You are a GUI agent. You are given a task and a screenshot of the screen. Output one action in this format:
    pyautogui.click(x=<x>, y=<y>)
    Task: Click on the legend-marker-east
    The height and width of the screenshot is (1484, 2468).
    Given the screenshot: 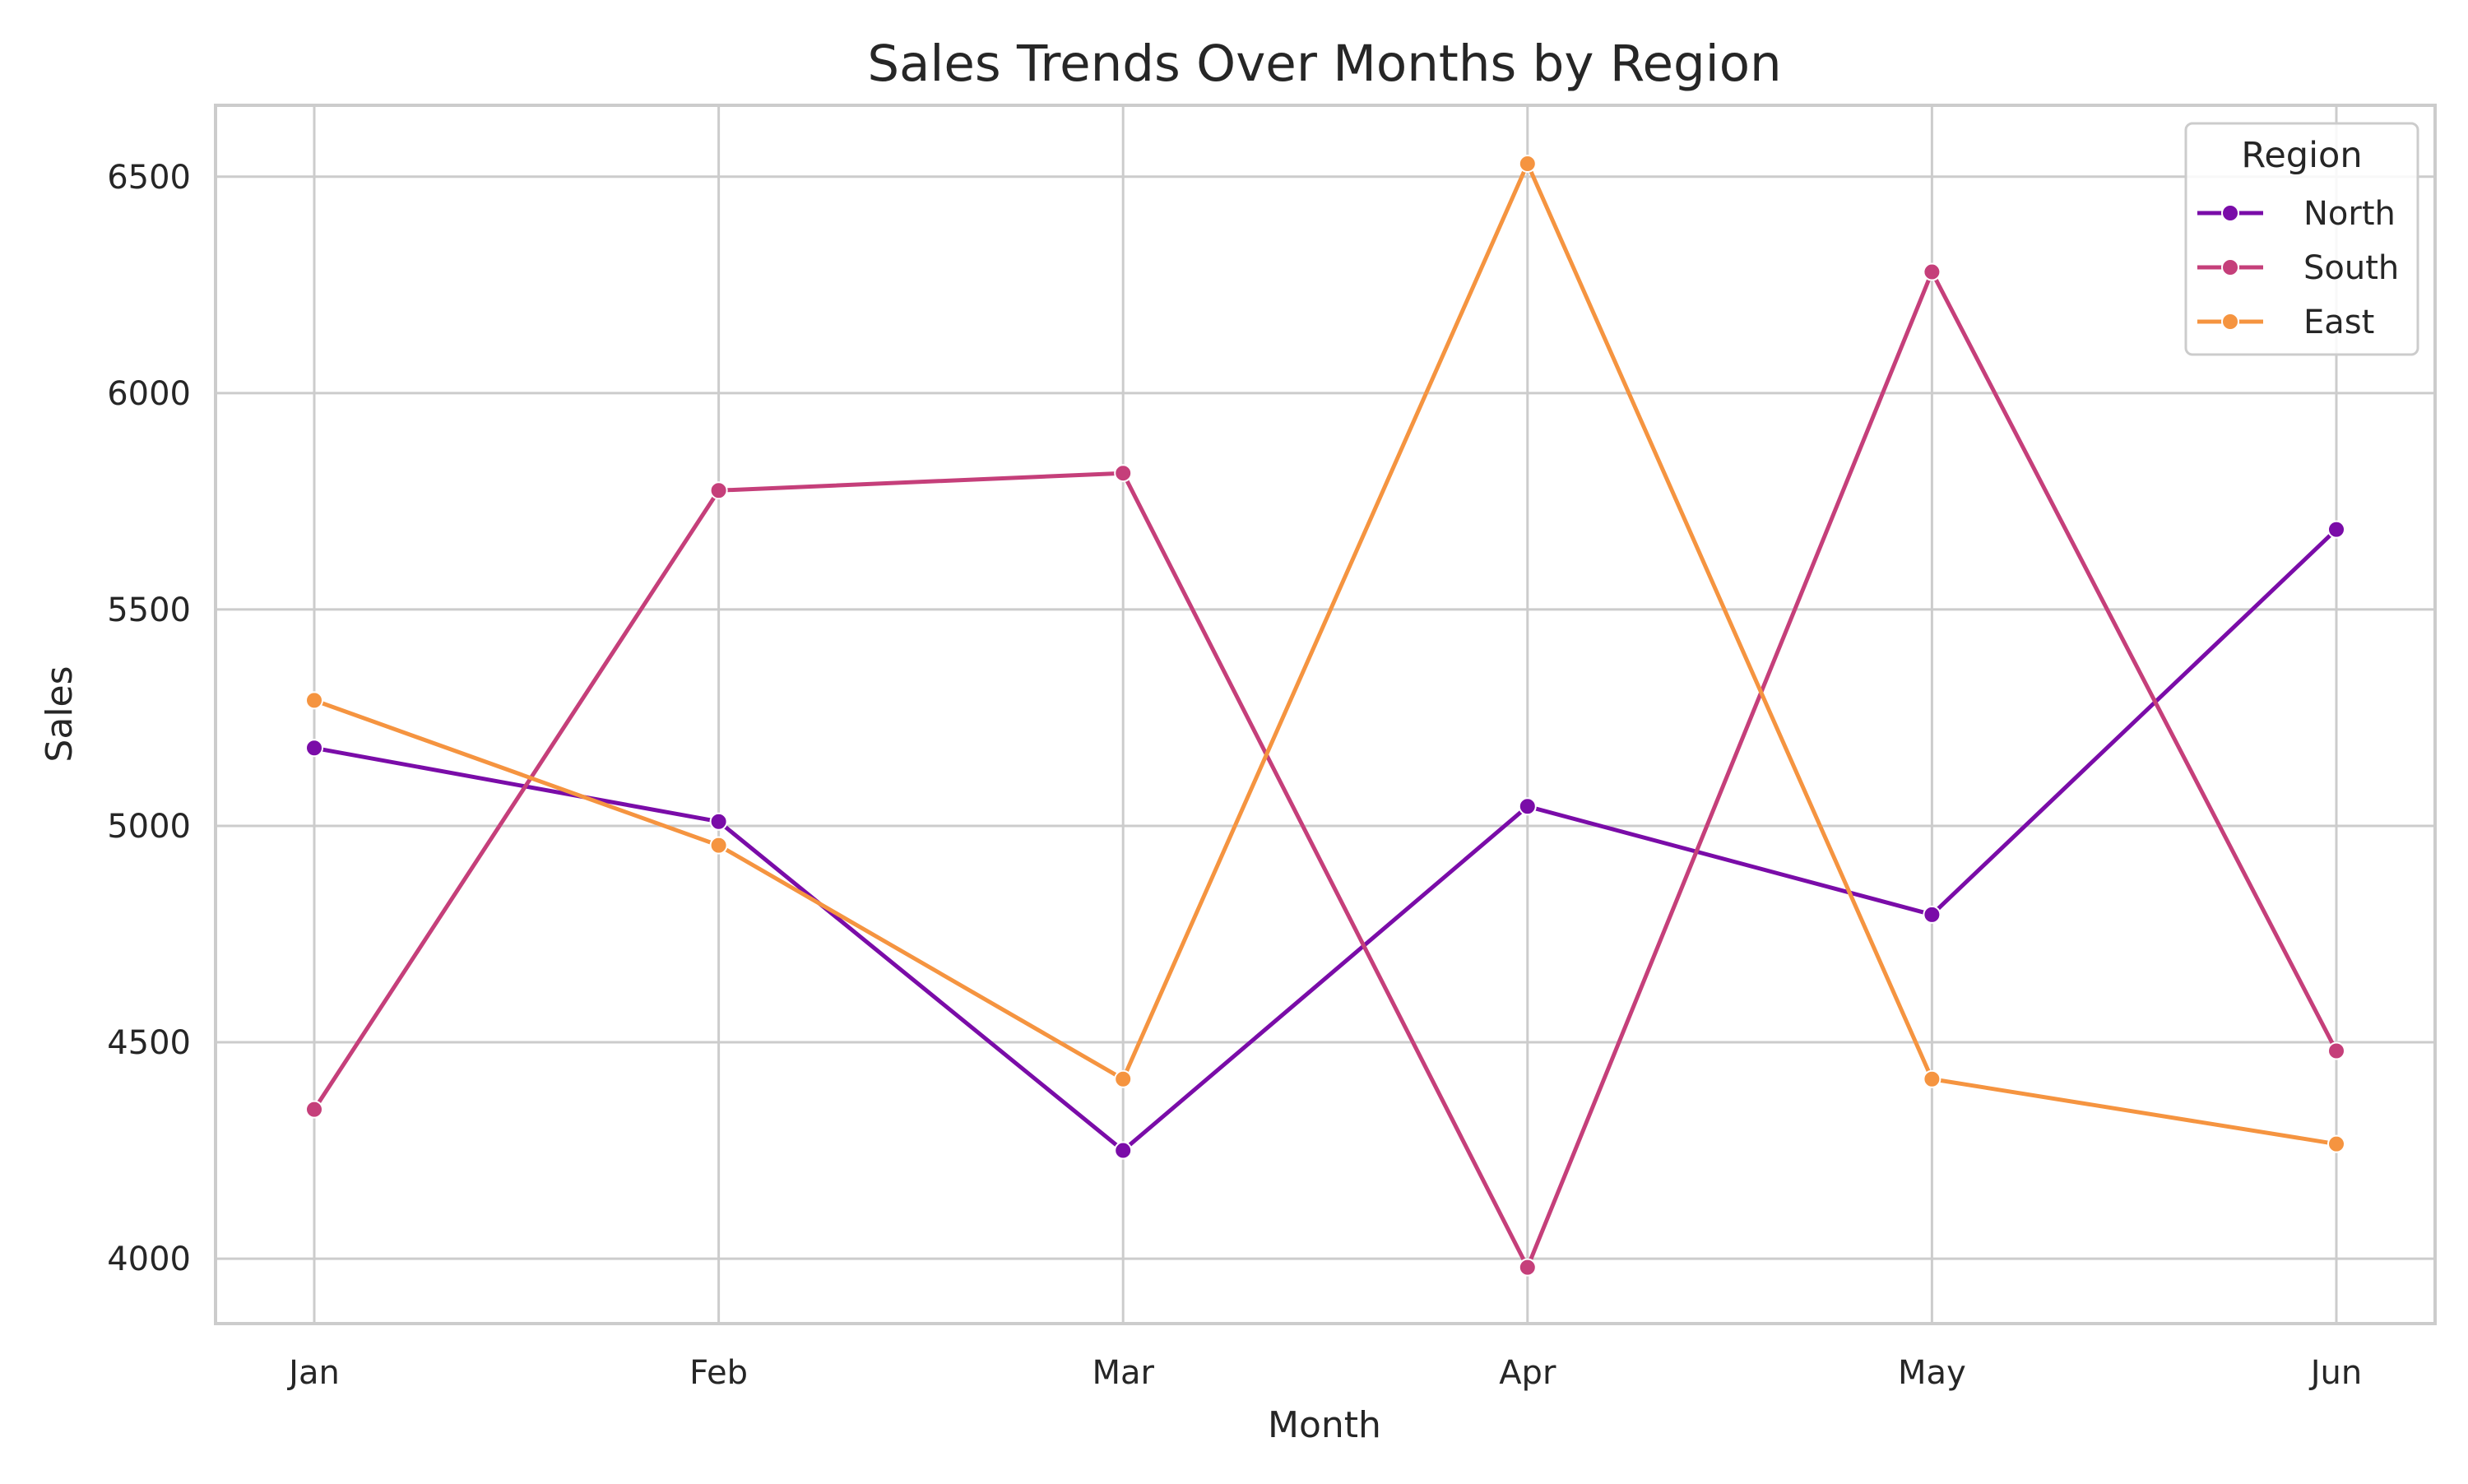 What is the action you would take?
    pyautogui.click(x=2230, y=322)
    